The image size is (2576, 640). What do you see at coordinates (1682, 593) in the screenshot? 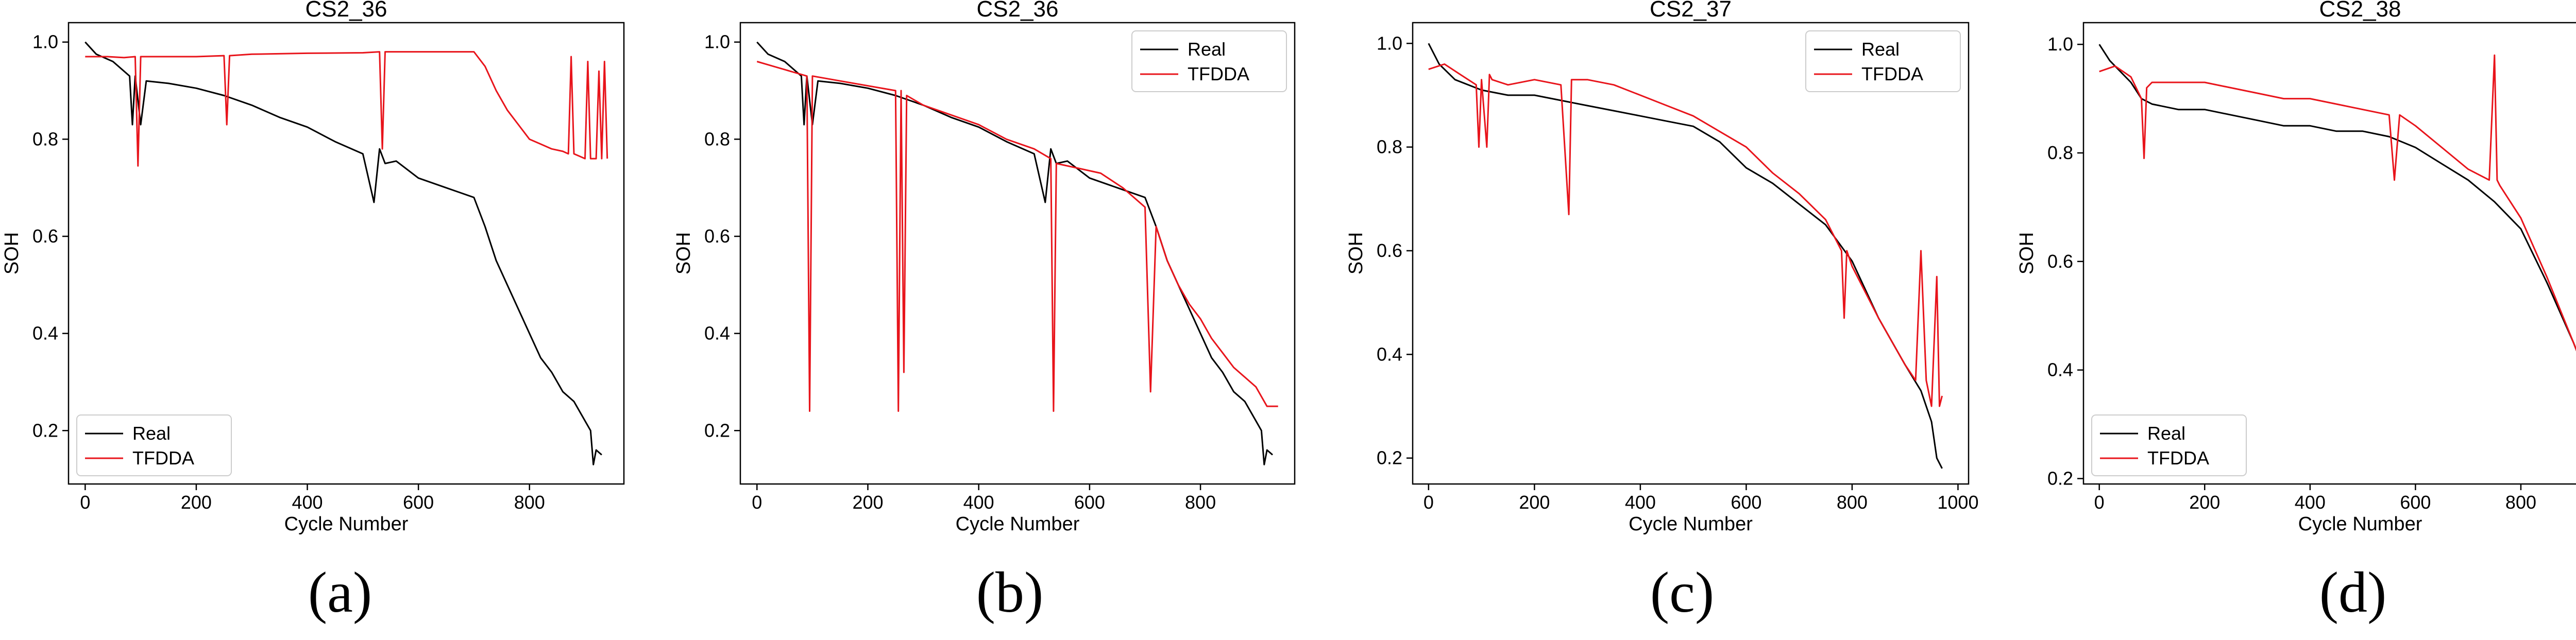
I see `panel-label: (c)` at bounding box center [1682, 593].